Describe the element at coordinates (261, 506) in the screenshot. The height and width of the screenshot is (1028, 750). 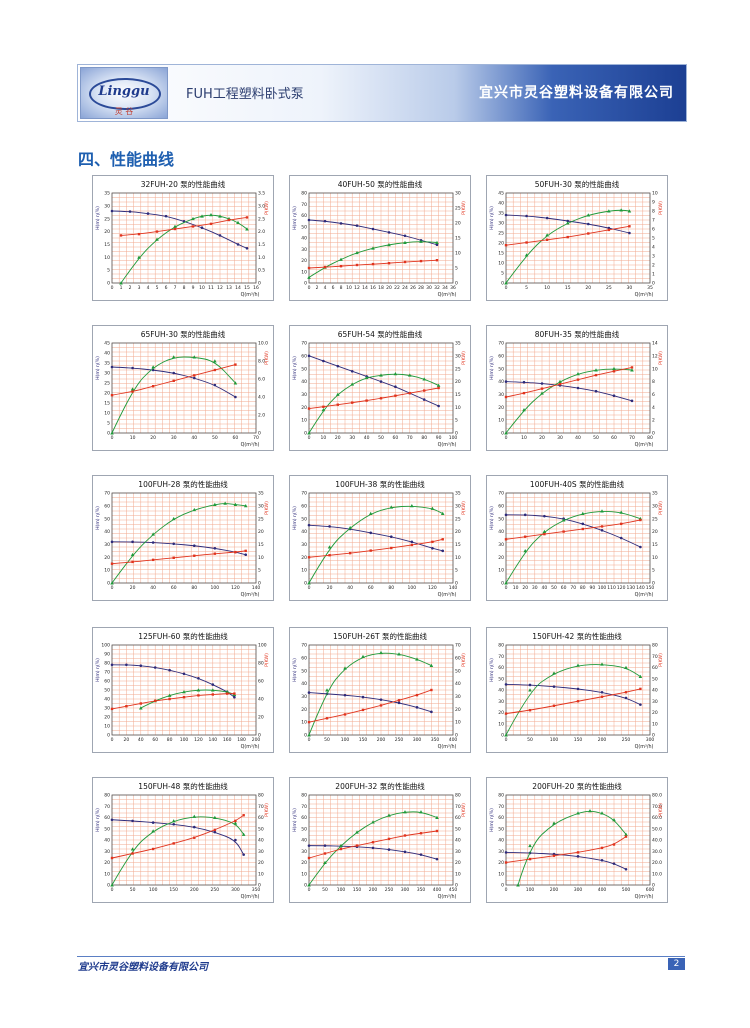
I see `y2-tick-label: 30` at that location.